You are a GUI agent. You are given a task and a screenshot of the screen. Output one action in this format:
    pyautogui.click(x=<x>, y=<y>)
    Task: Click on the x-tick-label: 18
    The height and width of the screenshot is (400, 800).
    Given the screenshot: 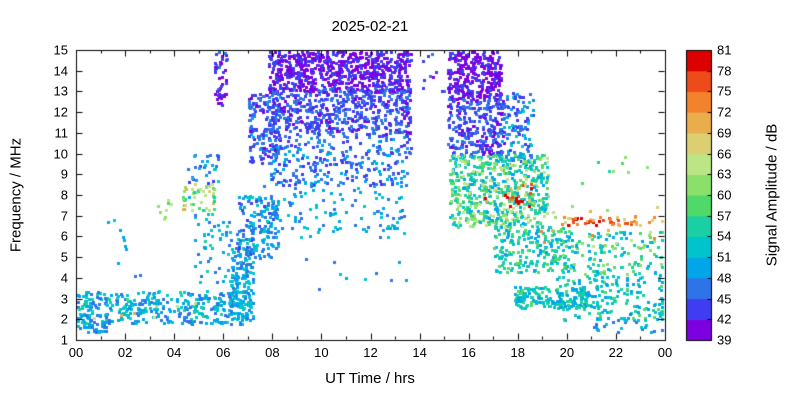 What is the action you would take?
    pyautogui.click(x=517, y=352)
    